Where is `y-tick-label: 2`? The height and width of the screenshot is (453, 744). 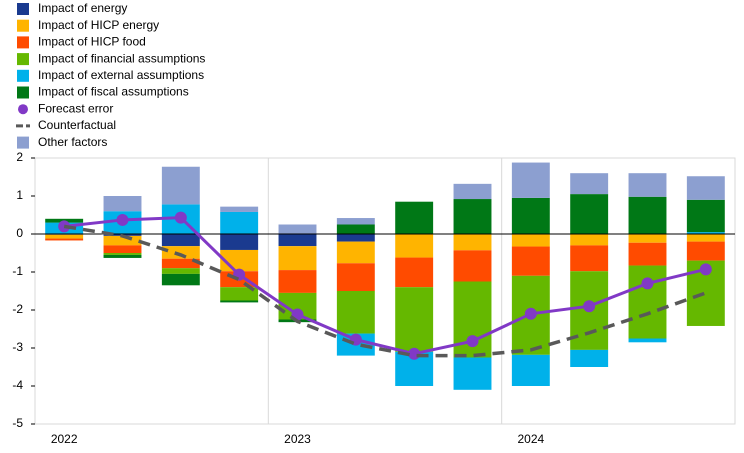 y-tick-label: 2 is located at coordinates (19, 157).